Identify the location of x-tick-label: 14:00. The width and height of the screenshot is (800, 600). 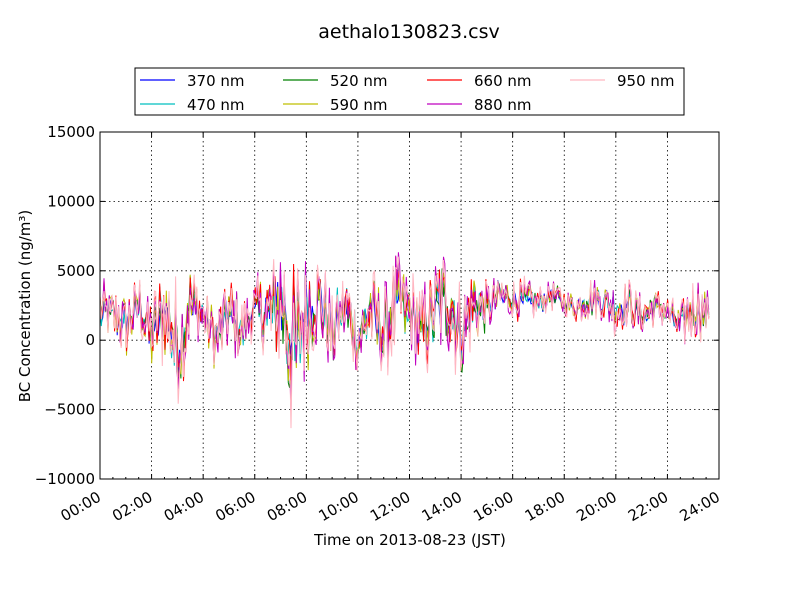
(442, 506).